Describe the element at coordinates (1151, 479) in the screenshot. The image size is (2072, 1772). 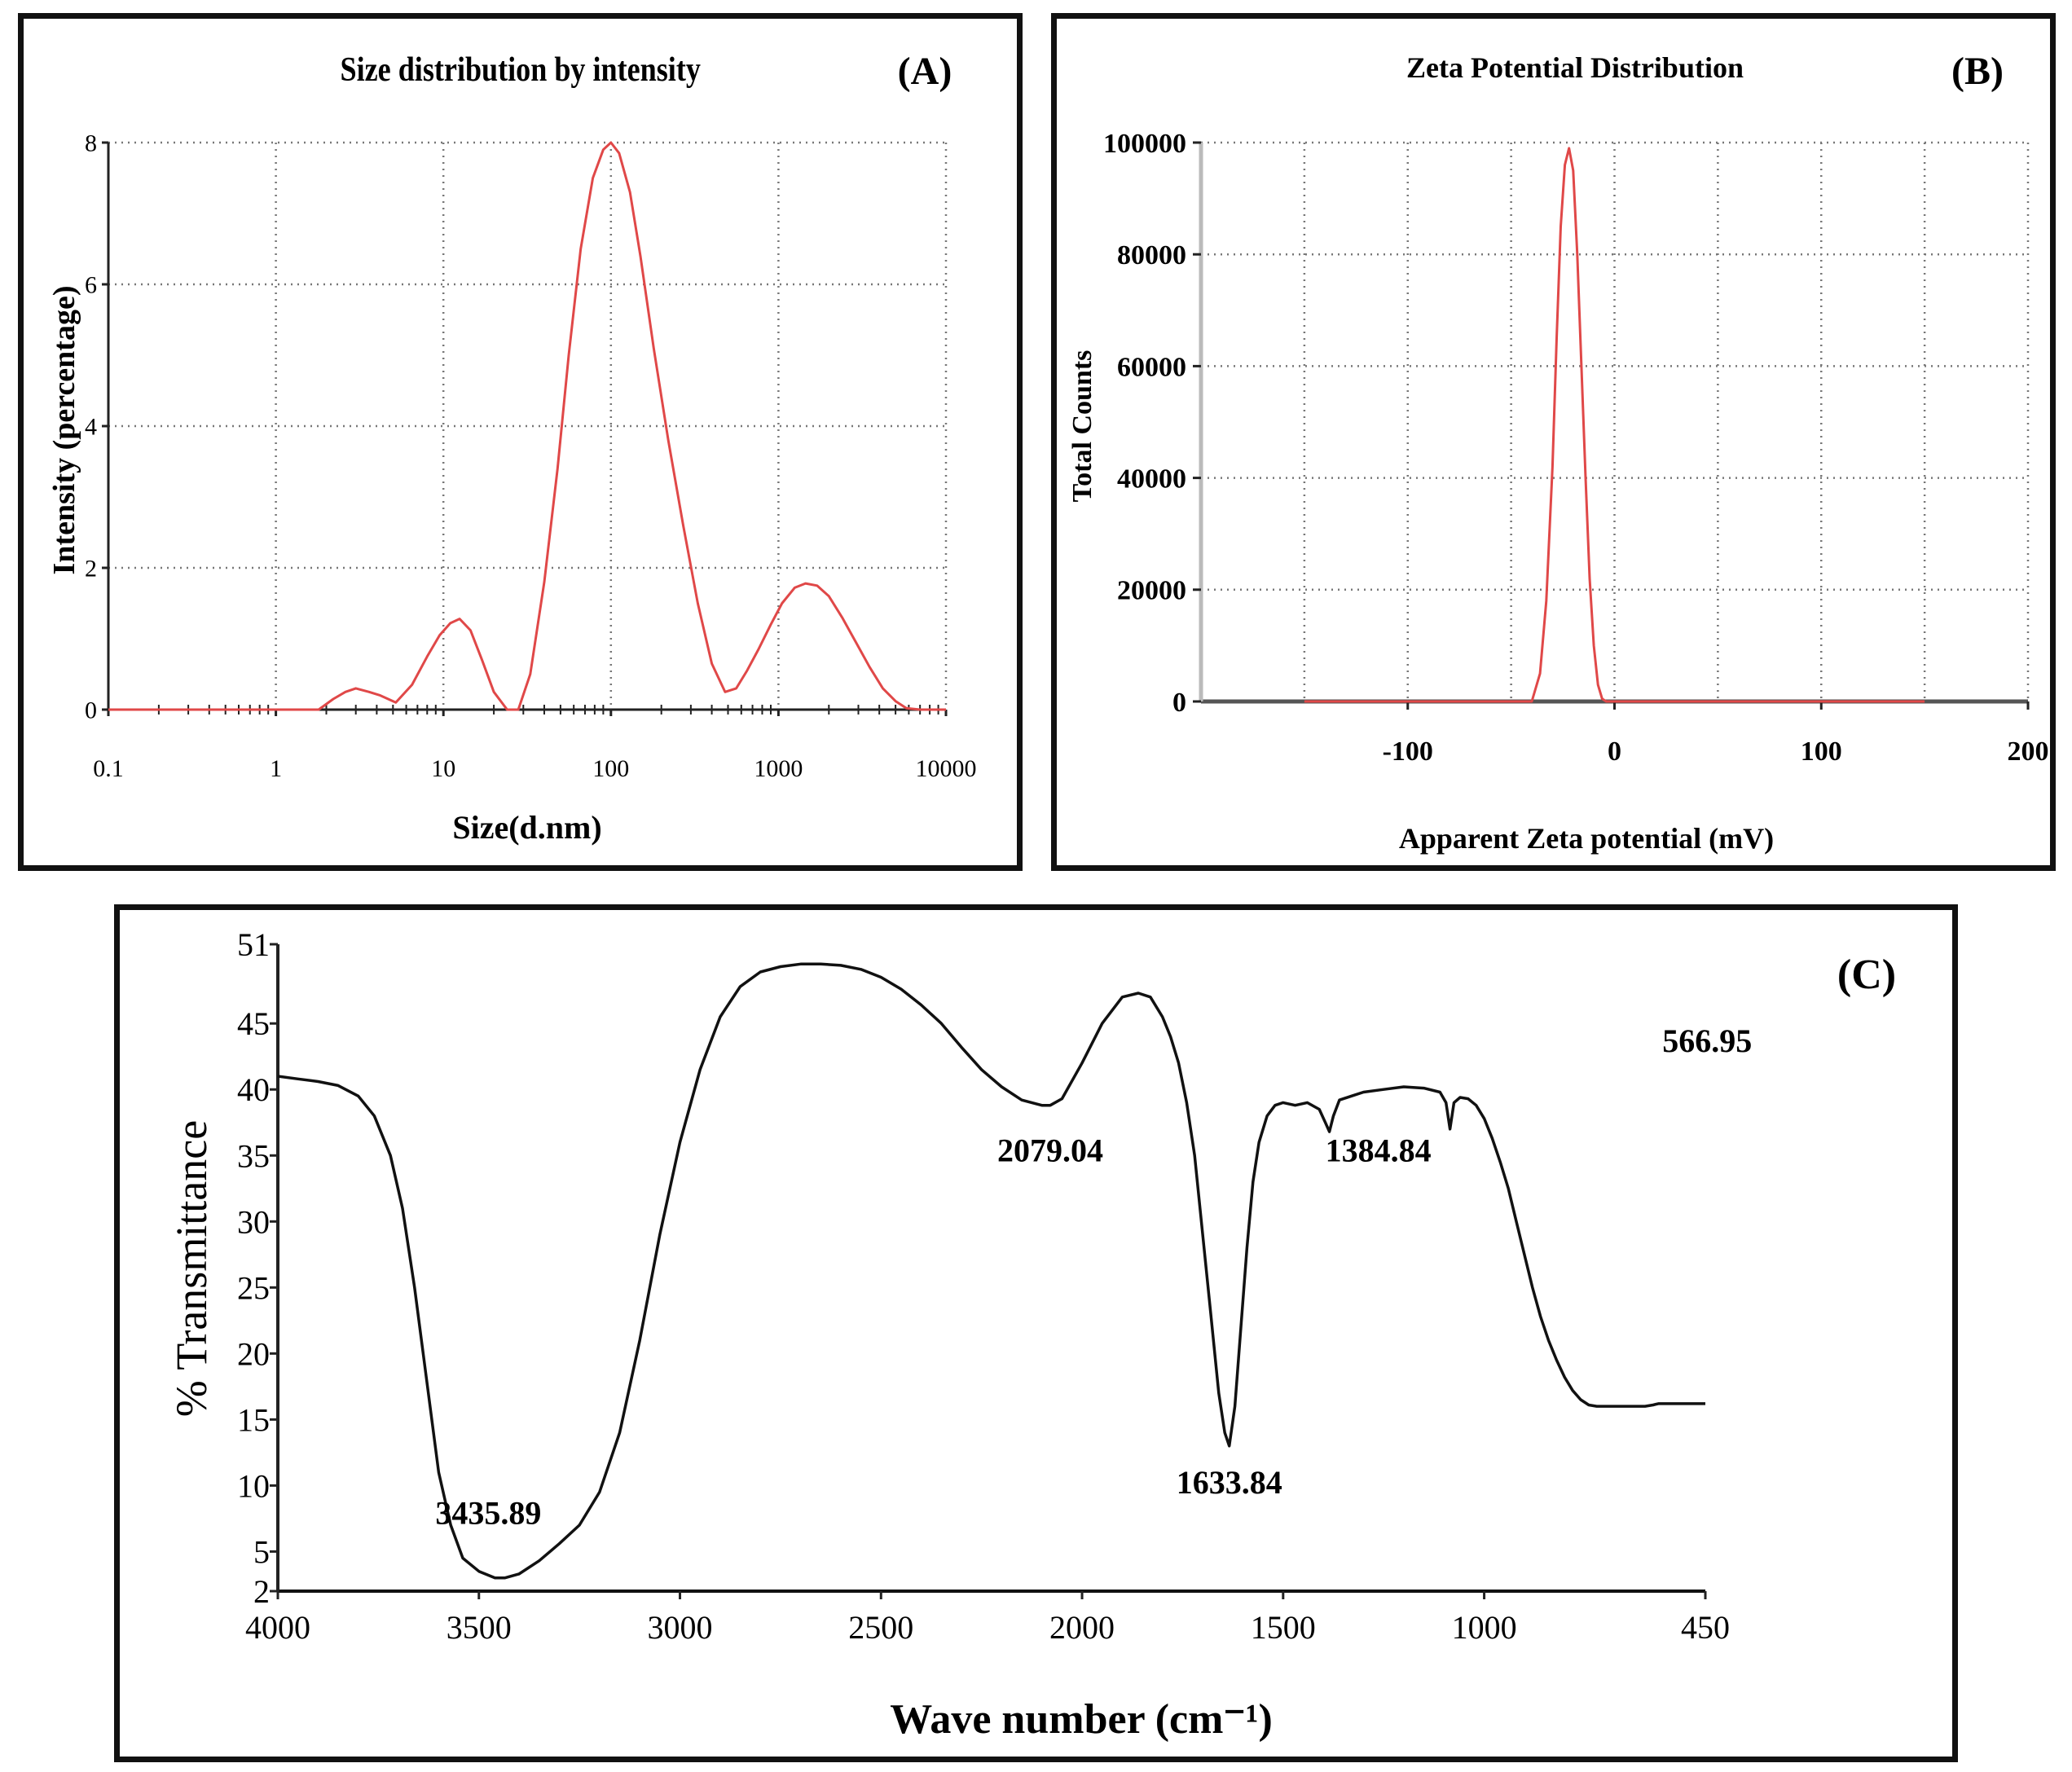
I see `y-tick-label: 40000` at that location.